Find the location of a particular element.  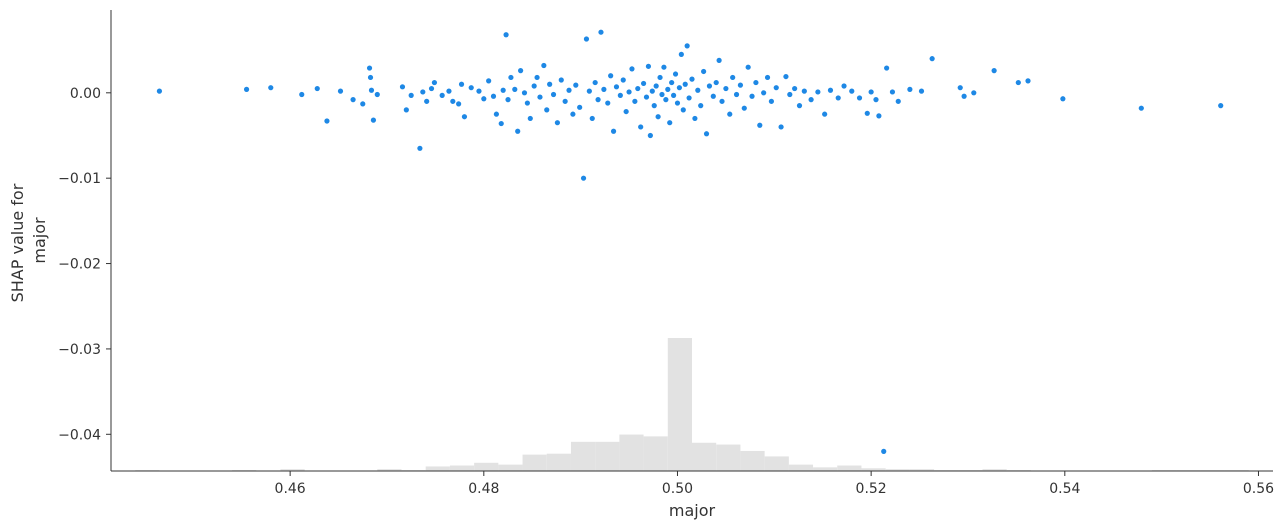

x-axis-title: major is located at coordinates (692, 510).